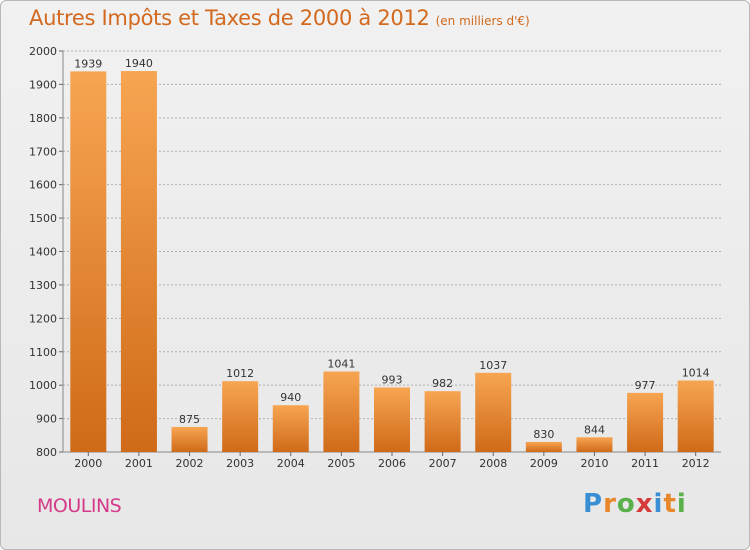  Describe the element at coordinates (79, 506) in the screenshot. I see `city-name: MOULINS` at that location.